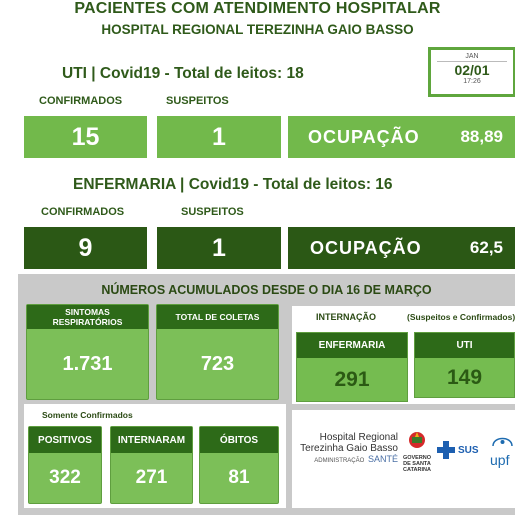  I want to click on upf-logo: upf, so click(502, 452).